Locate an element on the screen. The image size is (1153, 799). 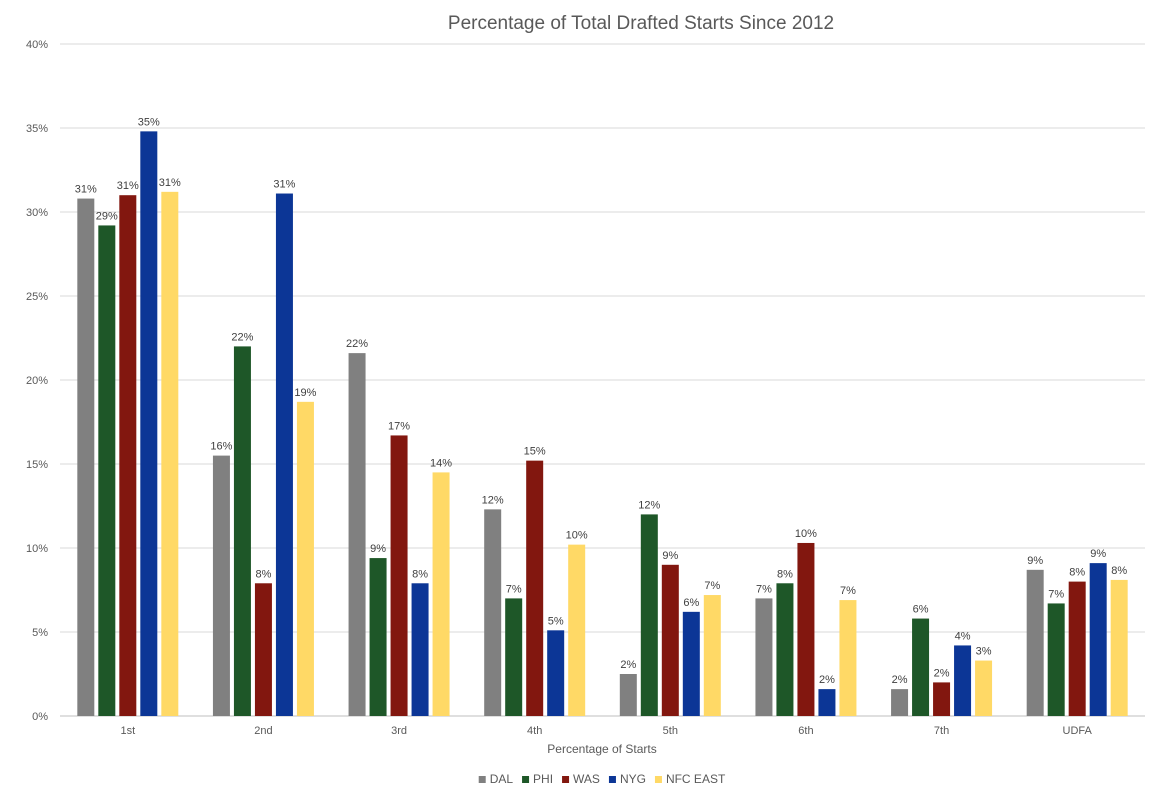
y-tick-label: 40% is located at coordinates (37, 45).